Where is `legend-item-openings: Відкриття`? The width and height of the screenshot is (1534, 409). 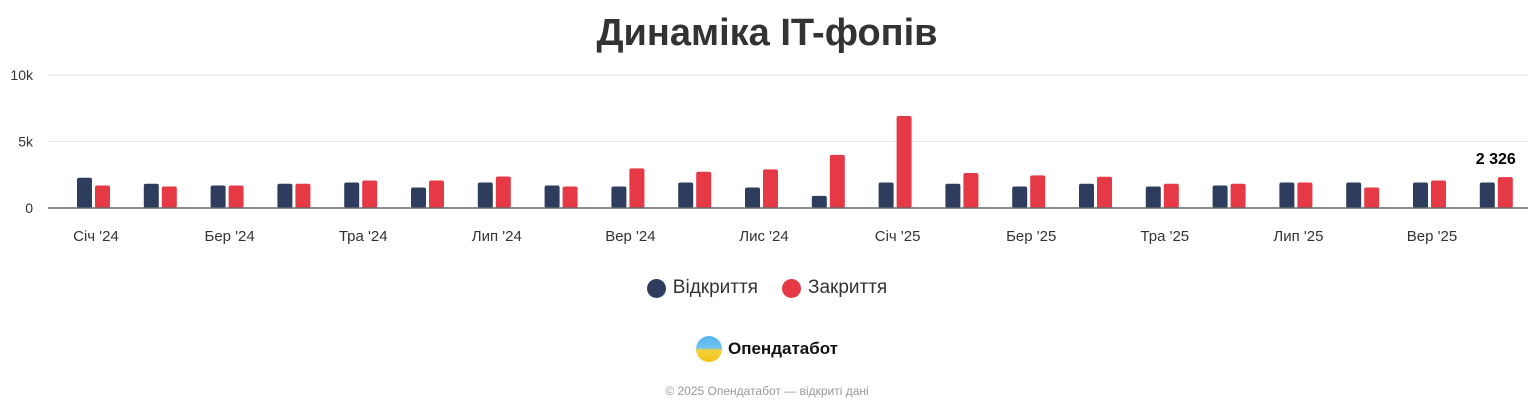
legend-item-openings: Відкриття is located at coordinates (702, 288).